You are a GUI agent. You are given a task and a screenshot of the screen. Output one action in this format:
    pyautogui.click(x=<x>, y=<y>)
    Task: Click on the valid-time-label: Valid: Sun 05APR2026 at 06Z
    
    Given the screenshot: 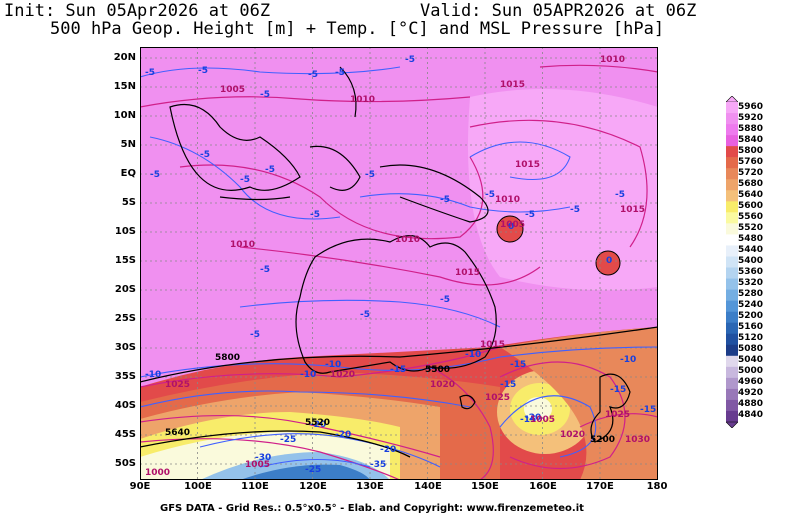 What is the action you would take?
    pyautogui.click(x=558, y=11)
    